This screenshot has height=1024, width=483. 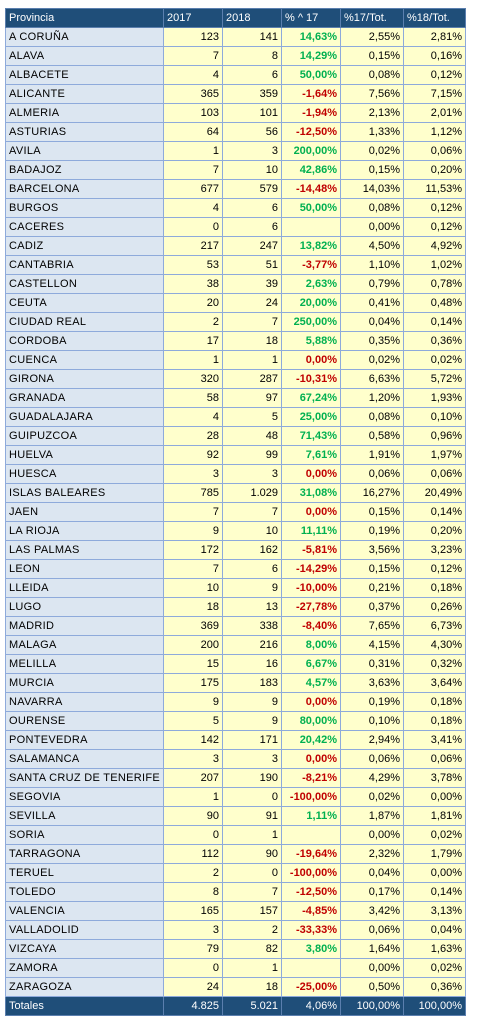 I want to click on value-cell: 8,00%, so click(x=311, y=645).